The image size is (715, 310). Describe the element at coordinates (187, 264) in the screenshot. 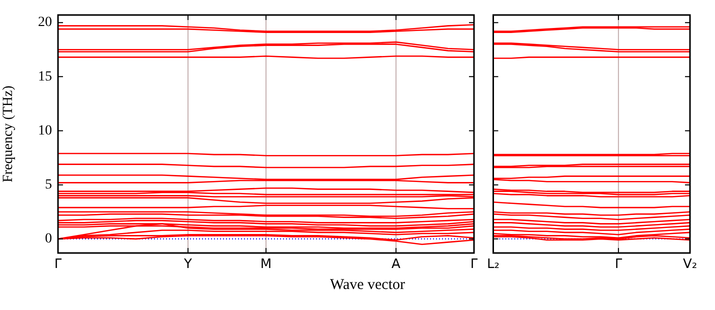

I see `x-tick-label: Y` at that location.